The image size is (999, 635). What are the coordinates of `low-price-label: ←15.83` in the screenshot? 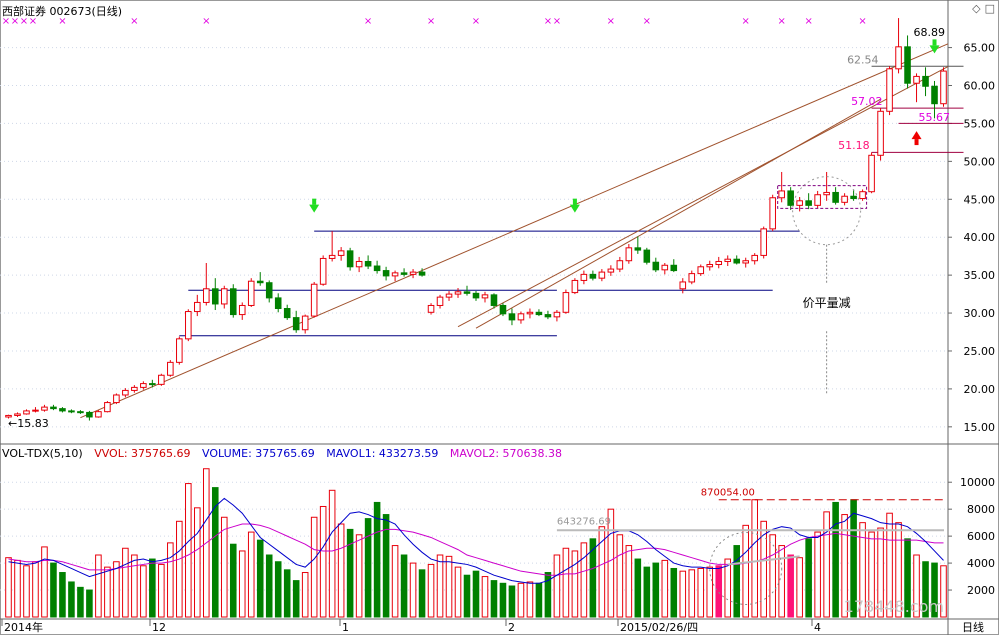 It's located at (28, 423).